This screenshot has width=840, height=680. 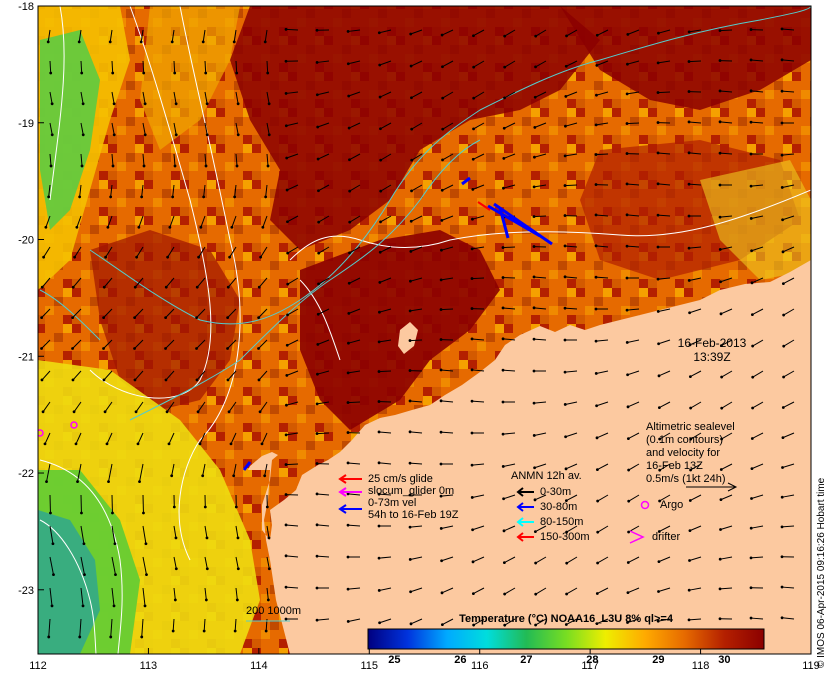 I want to click on colorbar-gradient, so click(x=566, y=639).